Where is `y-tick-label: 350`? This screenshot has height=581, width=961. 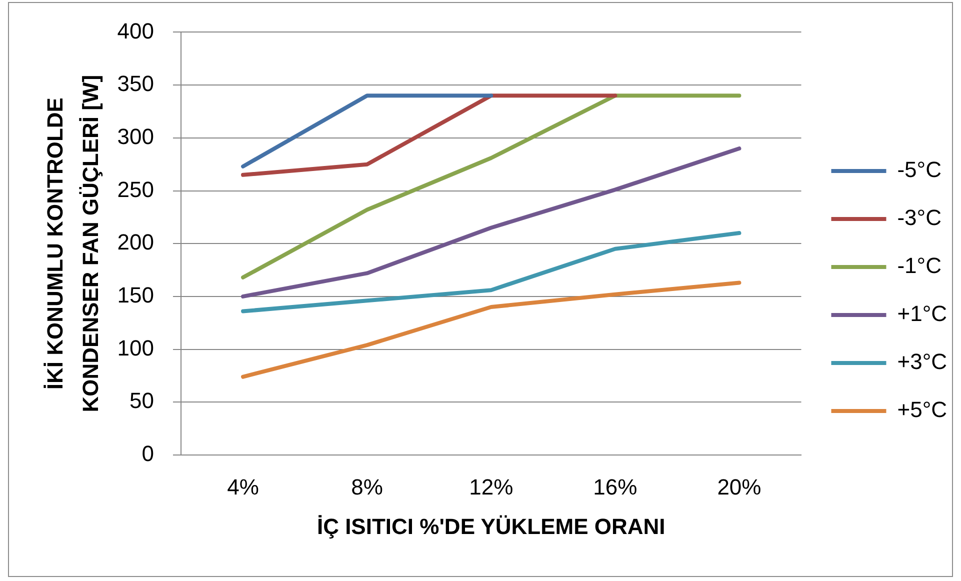
y-tick-label: 350 is located at coordinates (135, 83).